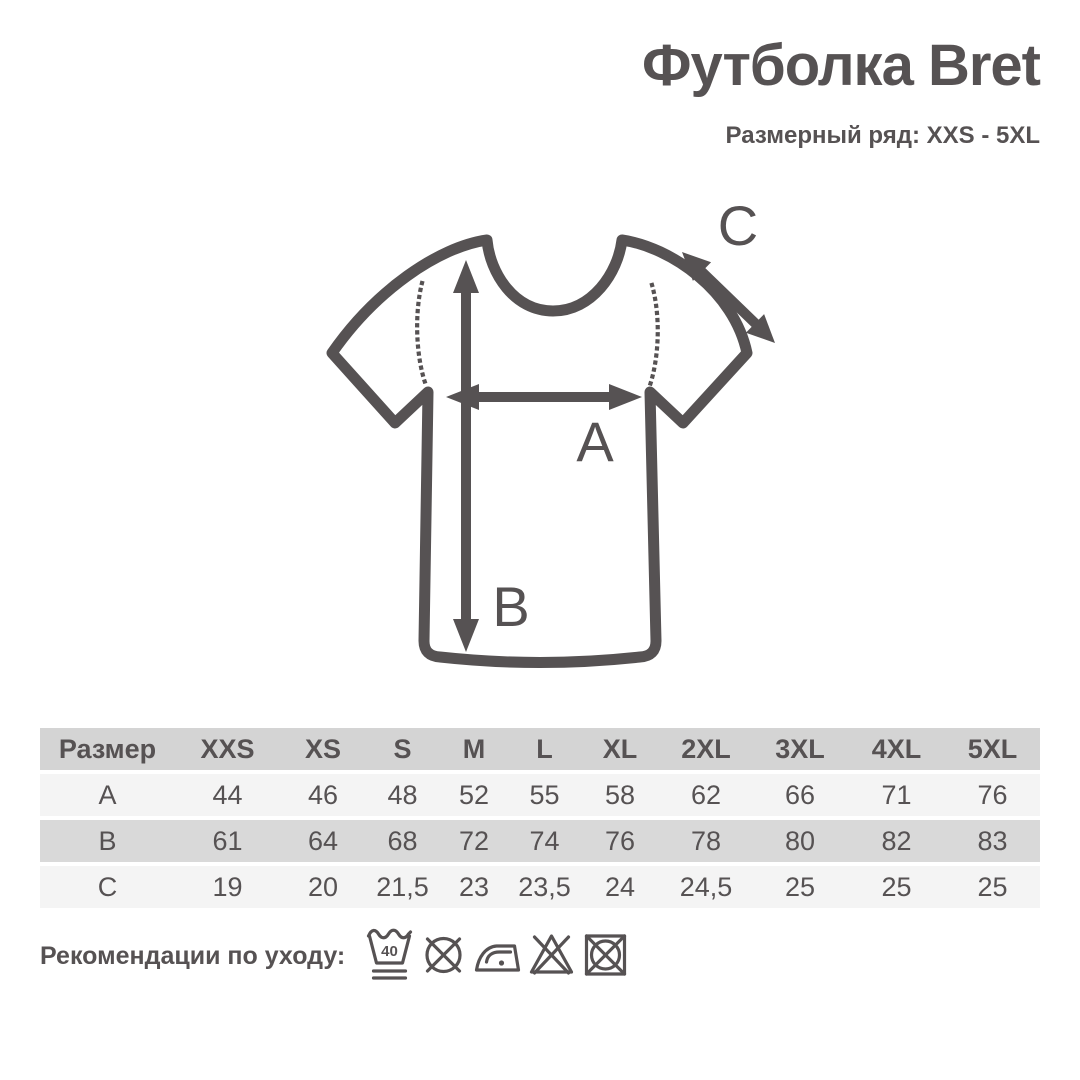 This screenshot has width=1080, height=1080. I want to click on col-header: XXS, so click(227, 749).